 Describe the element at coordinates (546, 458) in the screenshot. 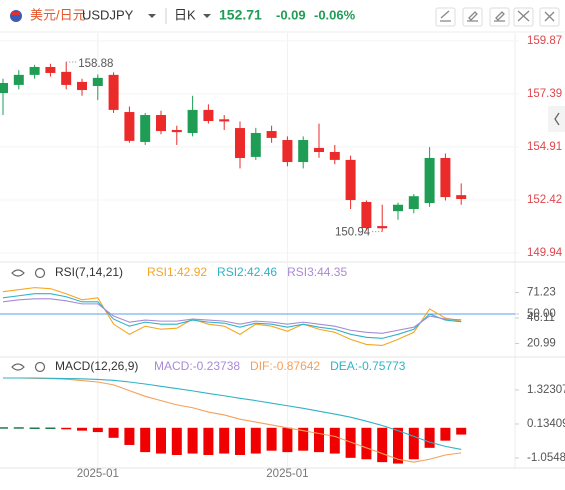

I see `y-tick-label: -1.05489` at that location.